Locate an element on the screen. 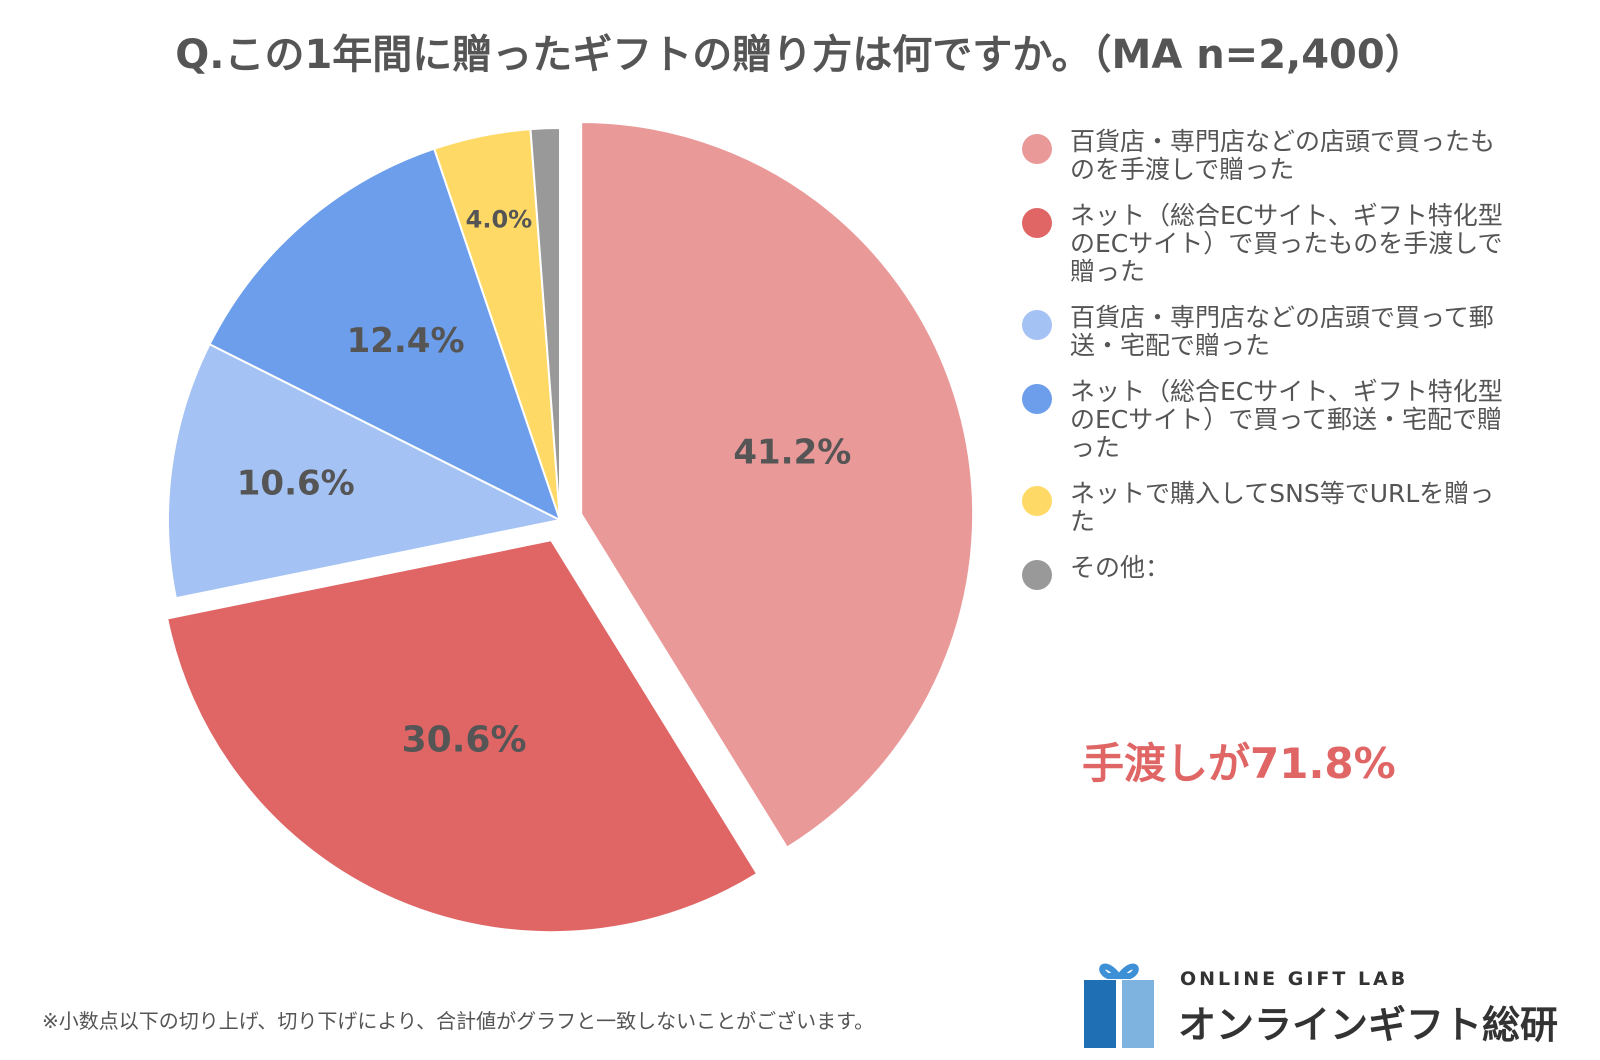 The image size is (1600, 1060). slice-label-1: 41.2% is located at coordinates (792, 453).